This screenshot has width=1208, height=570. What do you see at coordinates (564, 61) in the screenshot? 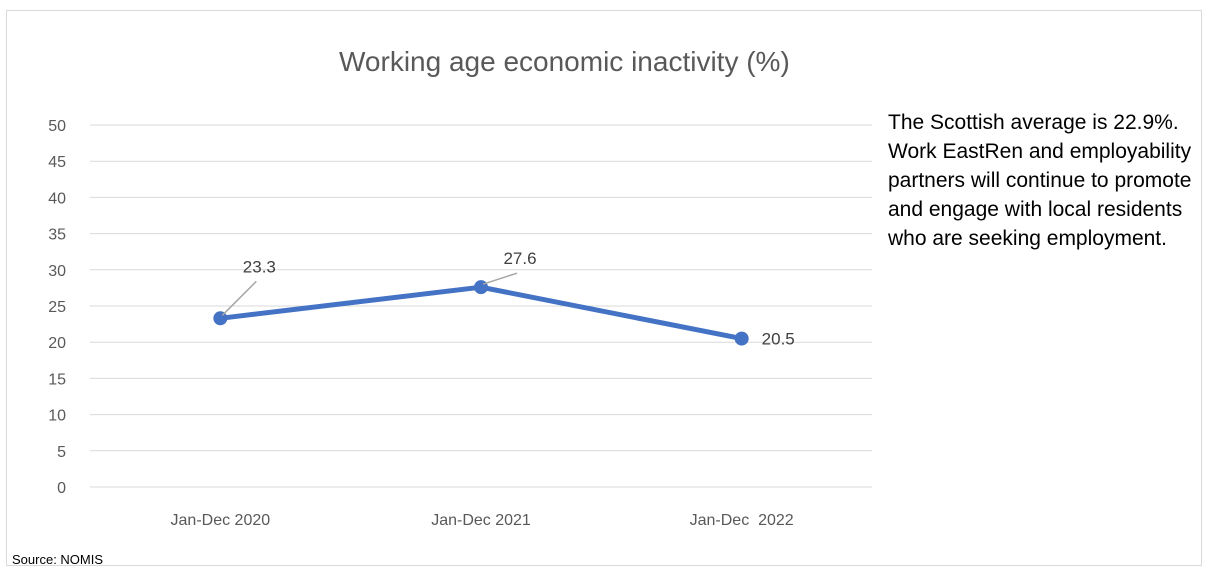
I see `chart-title: Working age economic inactivity (%)` at bounding box center [564, 61].